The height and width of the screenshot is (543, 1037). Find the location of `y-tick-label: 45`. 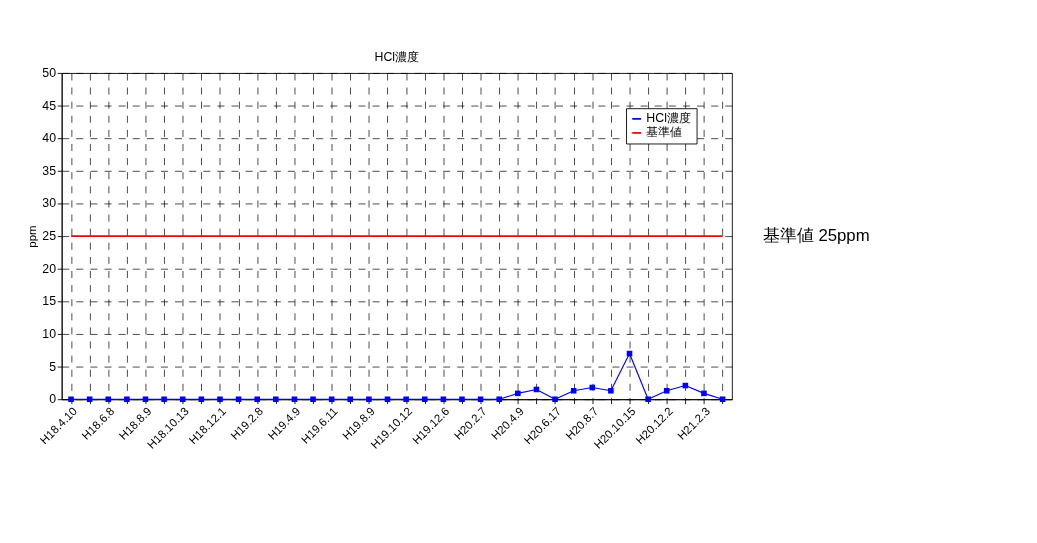

y-tick-label: 45 is located at coordinates (49, 105).